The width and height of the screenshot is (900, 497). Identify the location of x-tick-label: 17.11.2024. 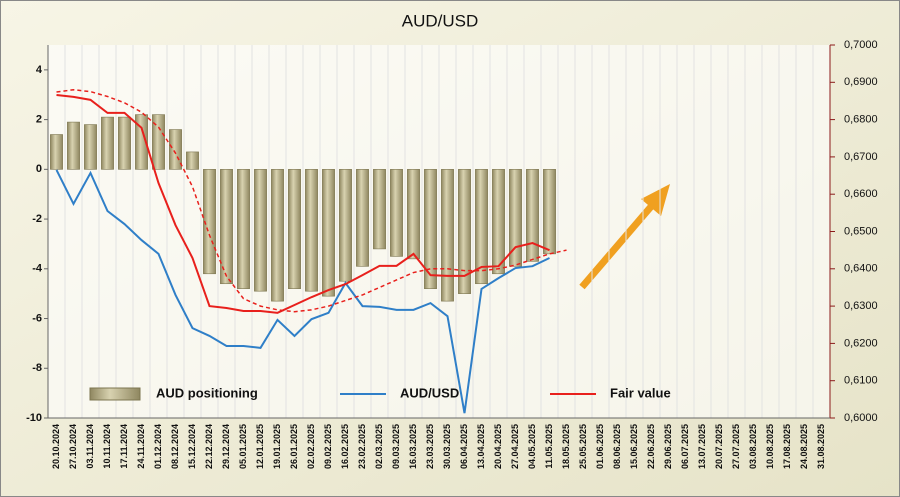
(124, 446).